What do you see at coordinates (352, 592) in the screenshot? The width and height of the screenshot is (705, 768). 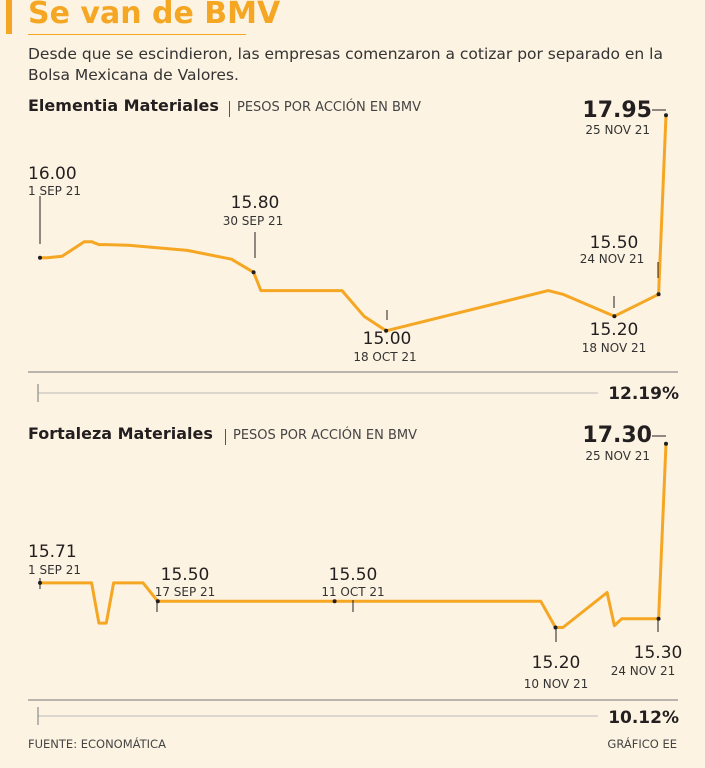 I see `annotation-date: 11 OCT 21` at bounding box center [352, 592].